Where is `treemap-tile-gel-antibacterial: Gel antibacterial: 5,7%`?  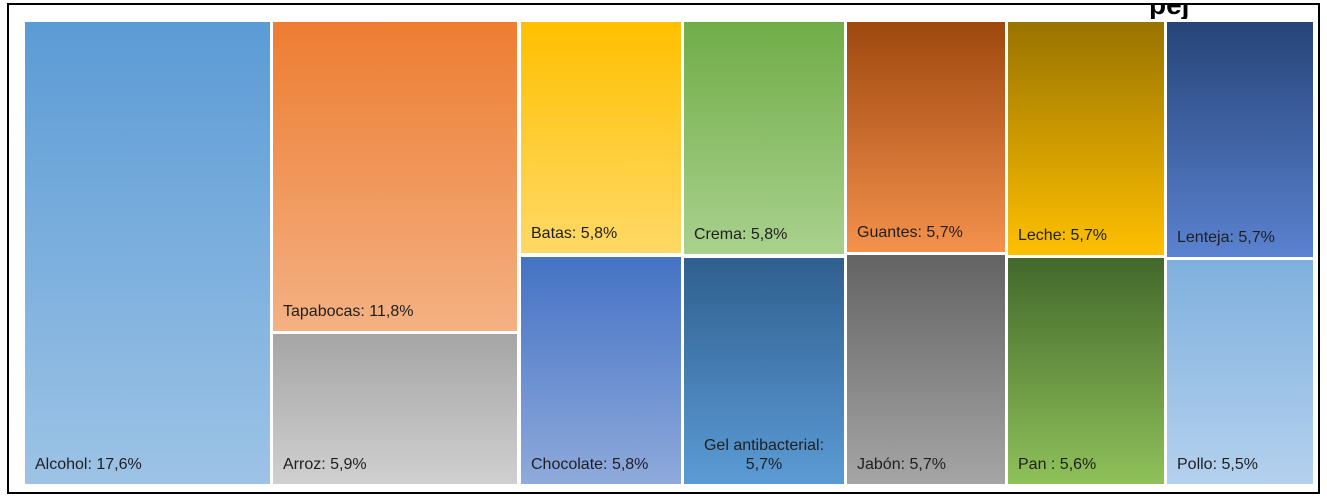
treemap-tile-gel-antibacterial: Gel antibacterial: 5,7% is located at coordinates (764, 371).